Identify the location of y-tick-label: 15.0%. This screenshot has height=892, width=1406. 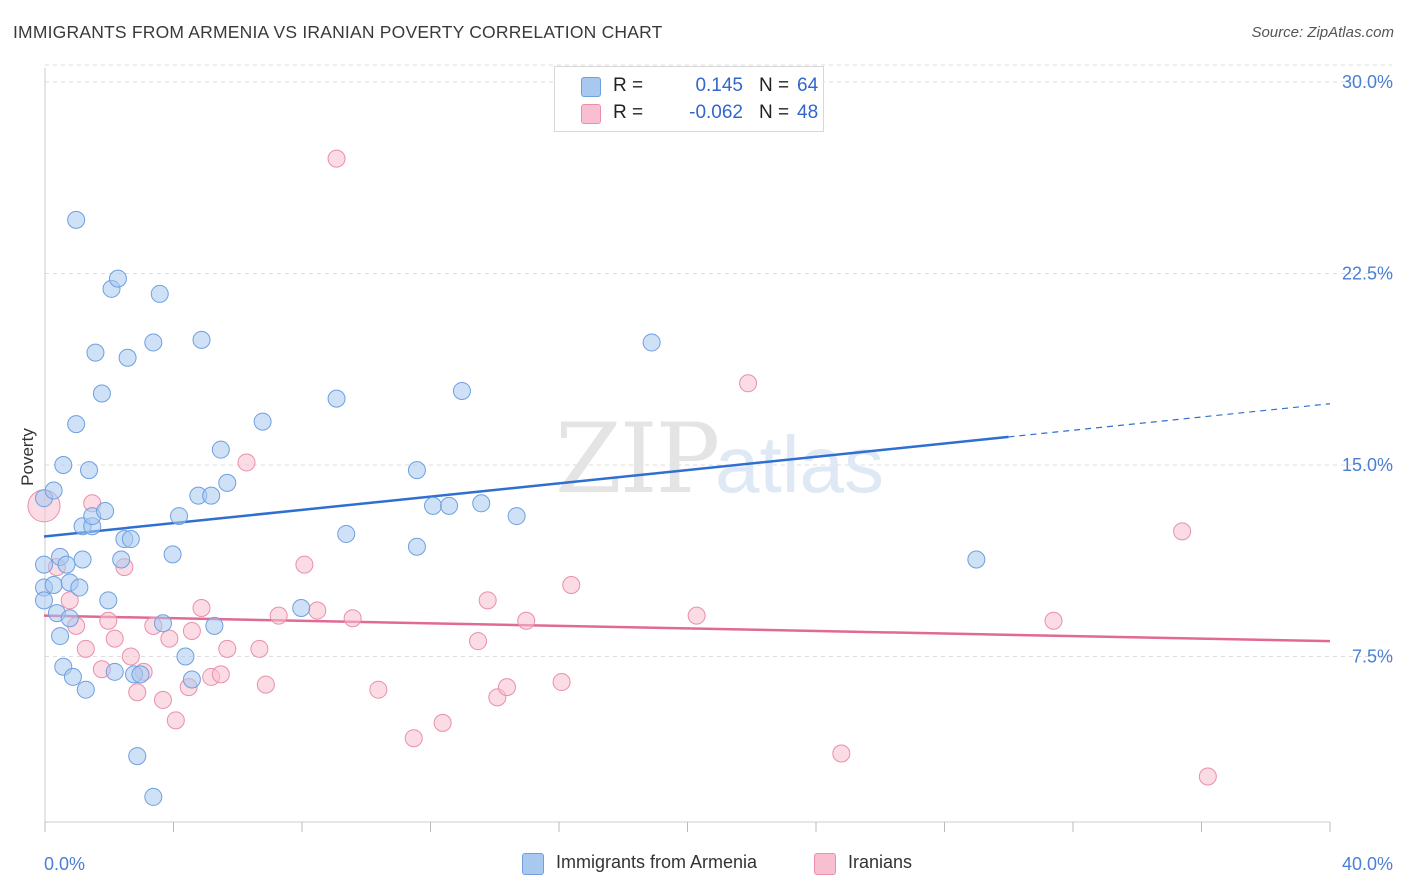
(1367, 465).